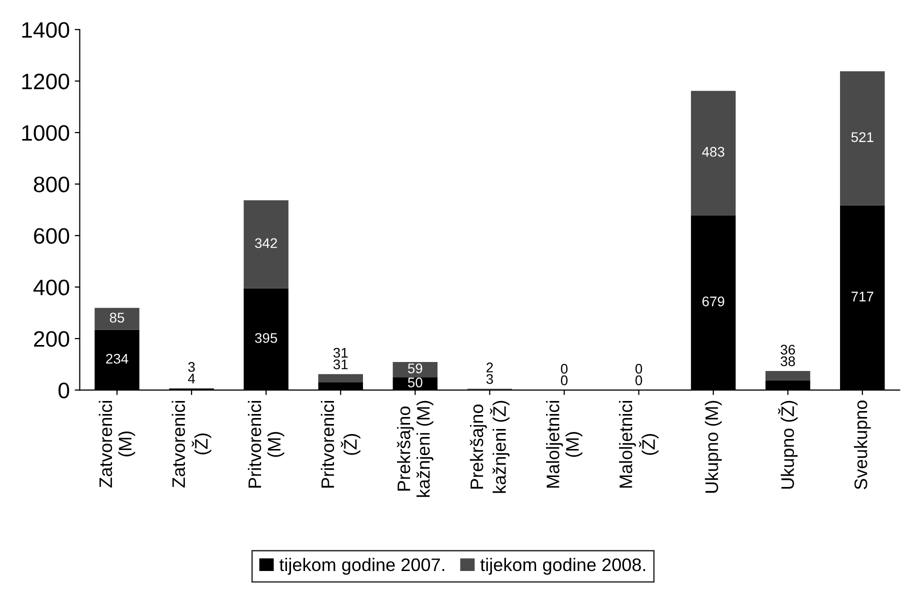 This screenshot has height=591, width=906. What do you see at coordinates (787, 361) in the screenshot?
I see `data-label: 38` at bounding box center [787, 361].